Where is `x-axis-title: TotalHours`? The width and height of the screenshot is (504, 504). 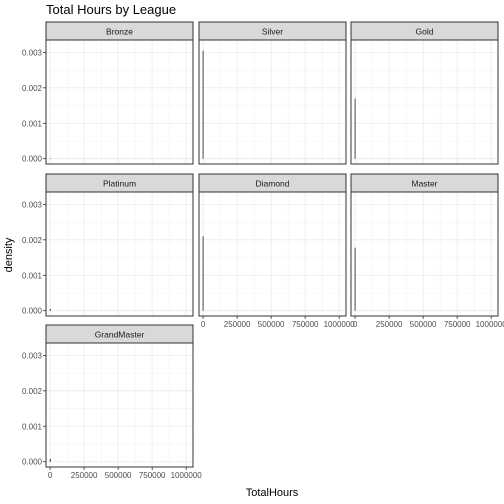
x-axis-title: TotalHours is located at coordinates (272, 493).